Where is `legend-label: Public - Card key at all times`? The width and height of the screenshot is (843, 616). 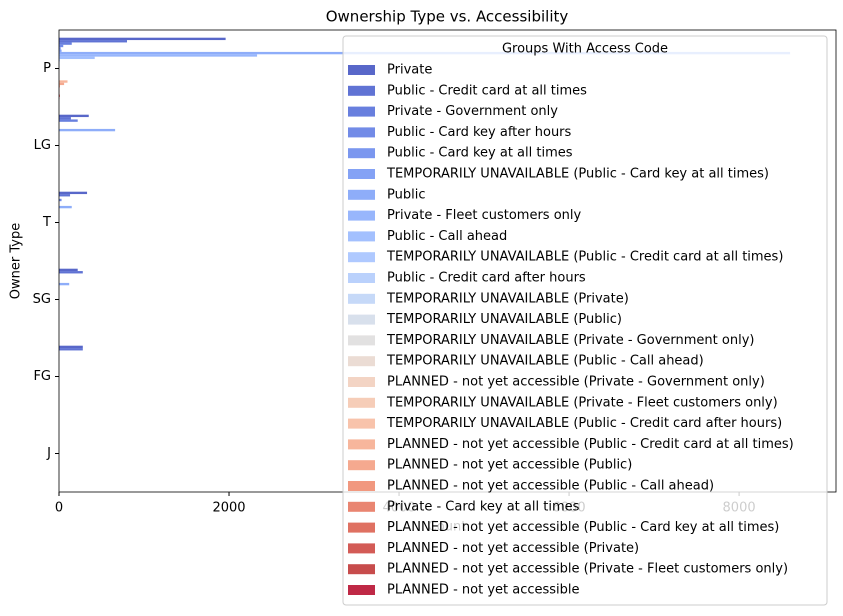
legend-label: Public - Card key at all times is located at coordinates (480, 153).